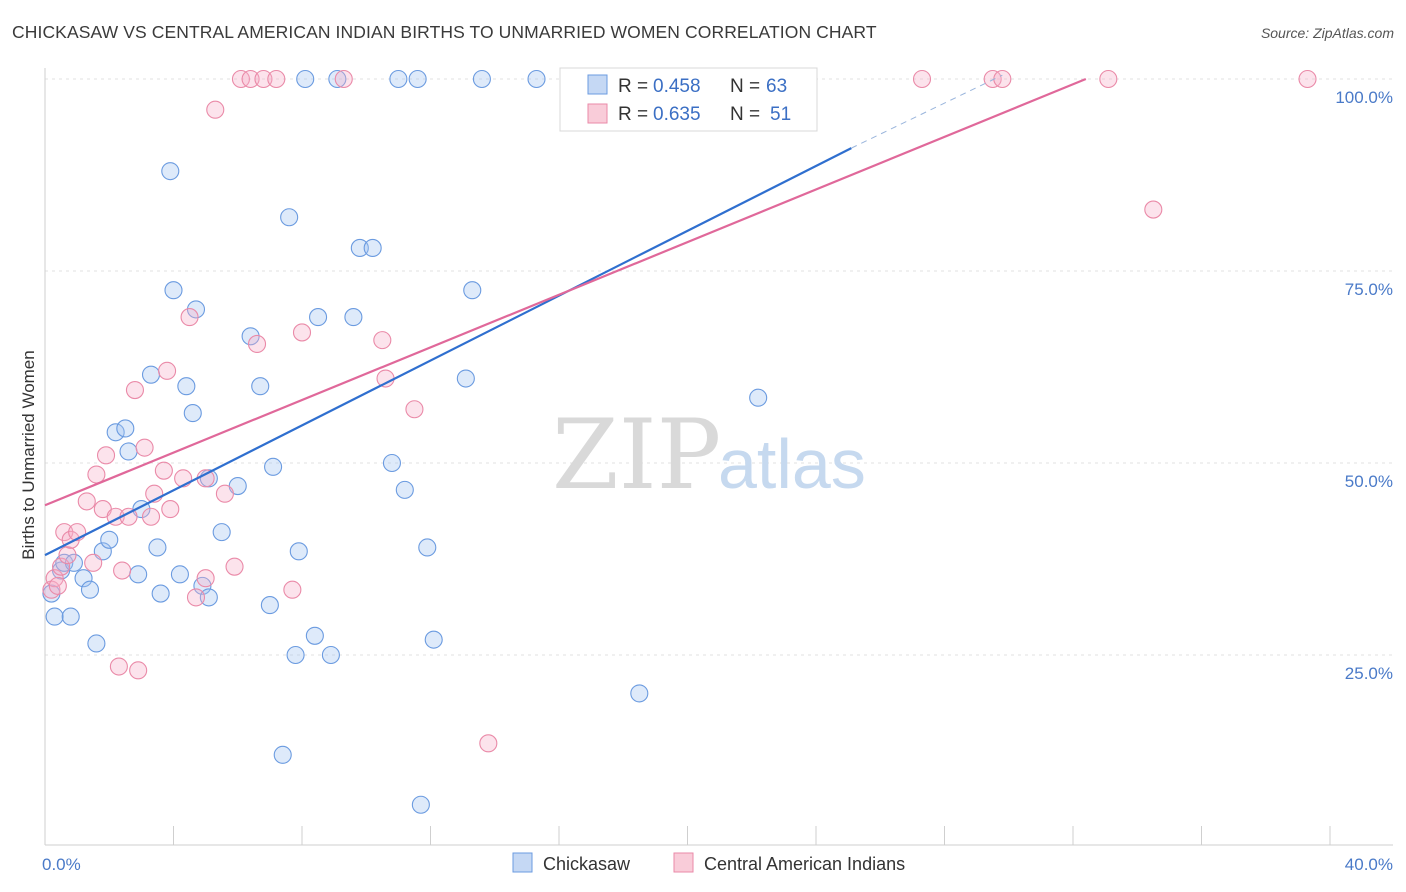  I want to click on bottom-legend-swatch-central-american, so click(683, 862).